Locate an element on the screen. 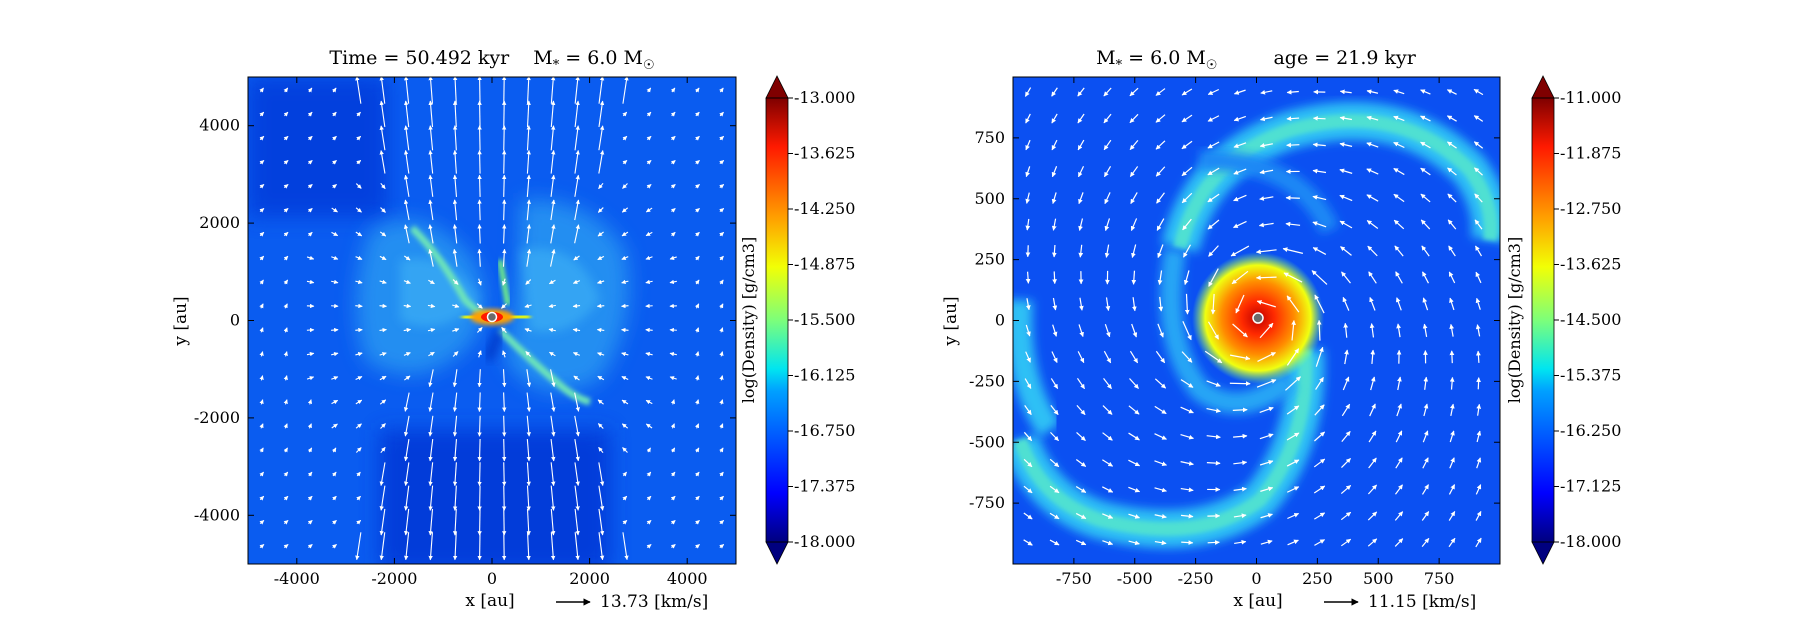 The width and height of the screenshot is (1800, 630). x-tick-label: 0 is located at coordinates (492, 578).